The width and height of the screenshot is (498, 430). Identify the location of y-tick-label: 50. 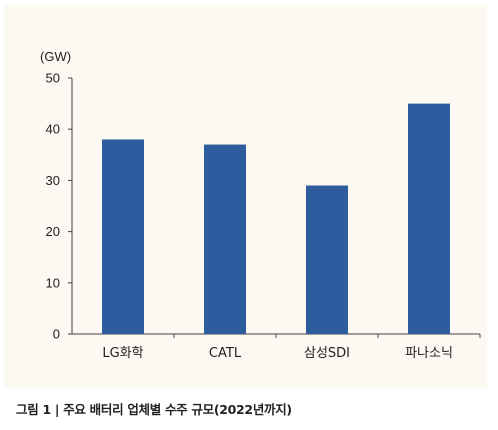
(53, 78).